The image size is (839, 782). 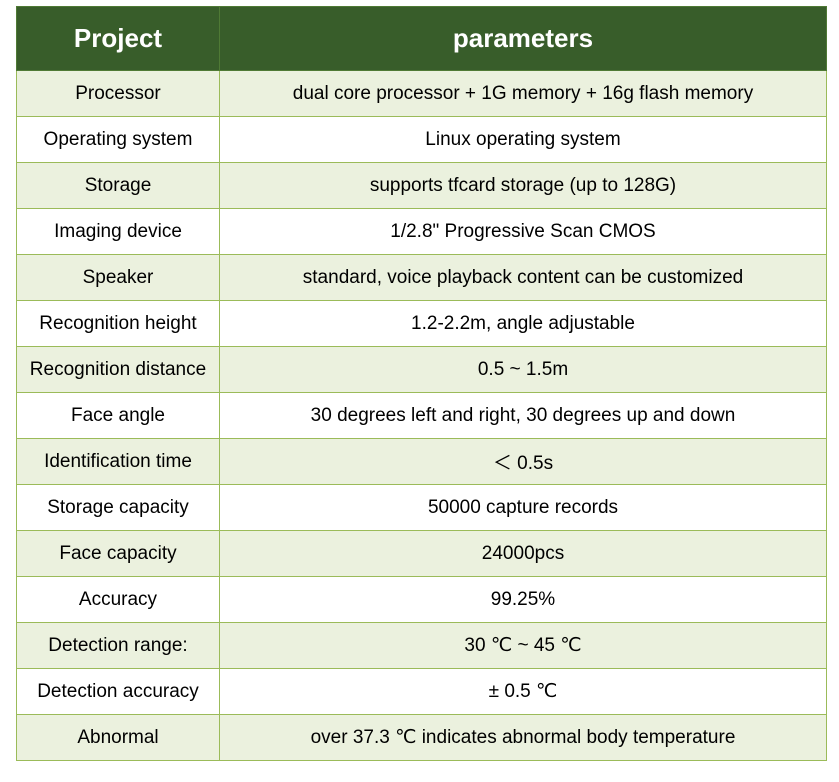 What do you see at coordinates (523, 323) in the screenshot?
I see `parameter-cell: 1.2-2.2m, angle adjustable` at bounding box center [523, 323].